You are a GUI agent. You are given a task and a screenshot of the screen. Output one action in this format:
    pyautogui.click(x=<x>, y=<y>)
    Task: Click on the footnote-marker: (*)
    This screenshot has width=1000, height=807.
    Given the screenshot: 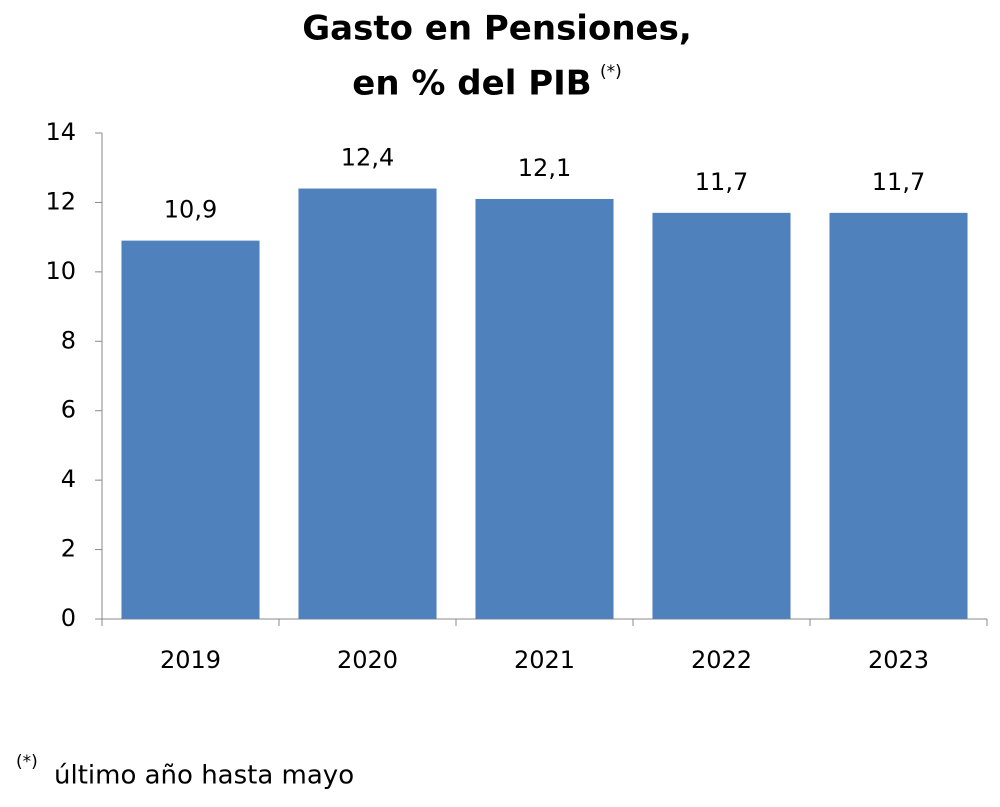 What is the action you would take?
    pyautogui.click(x=27, y=762)
    